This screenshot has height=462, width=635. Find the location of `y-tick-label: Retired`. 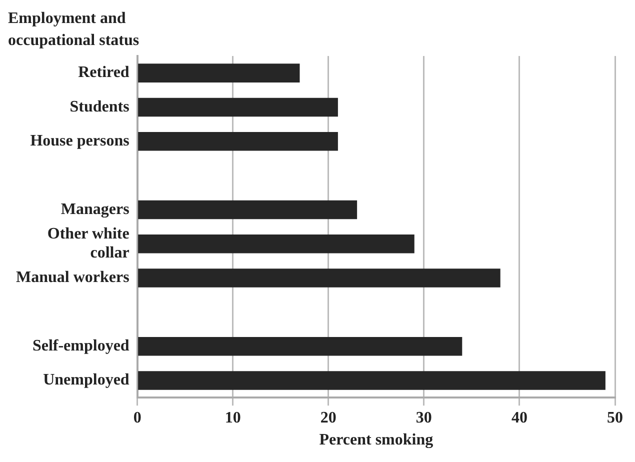

y-tick-label: Retired is located at coordinates (104, 73).